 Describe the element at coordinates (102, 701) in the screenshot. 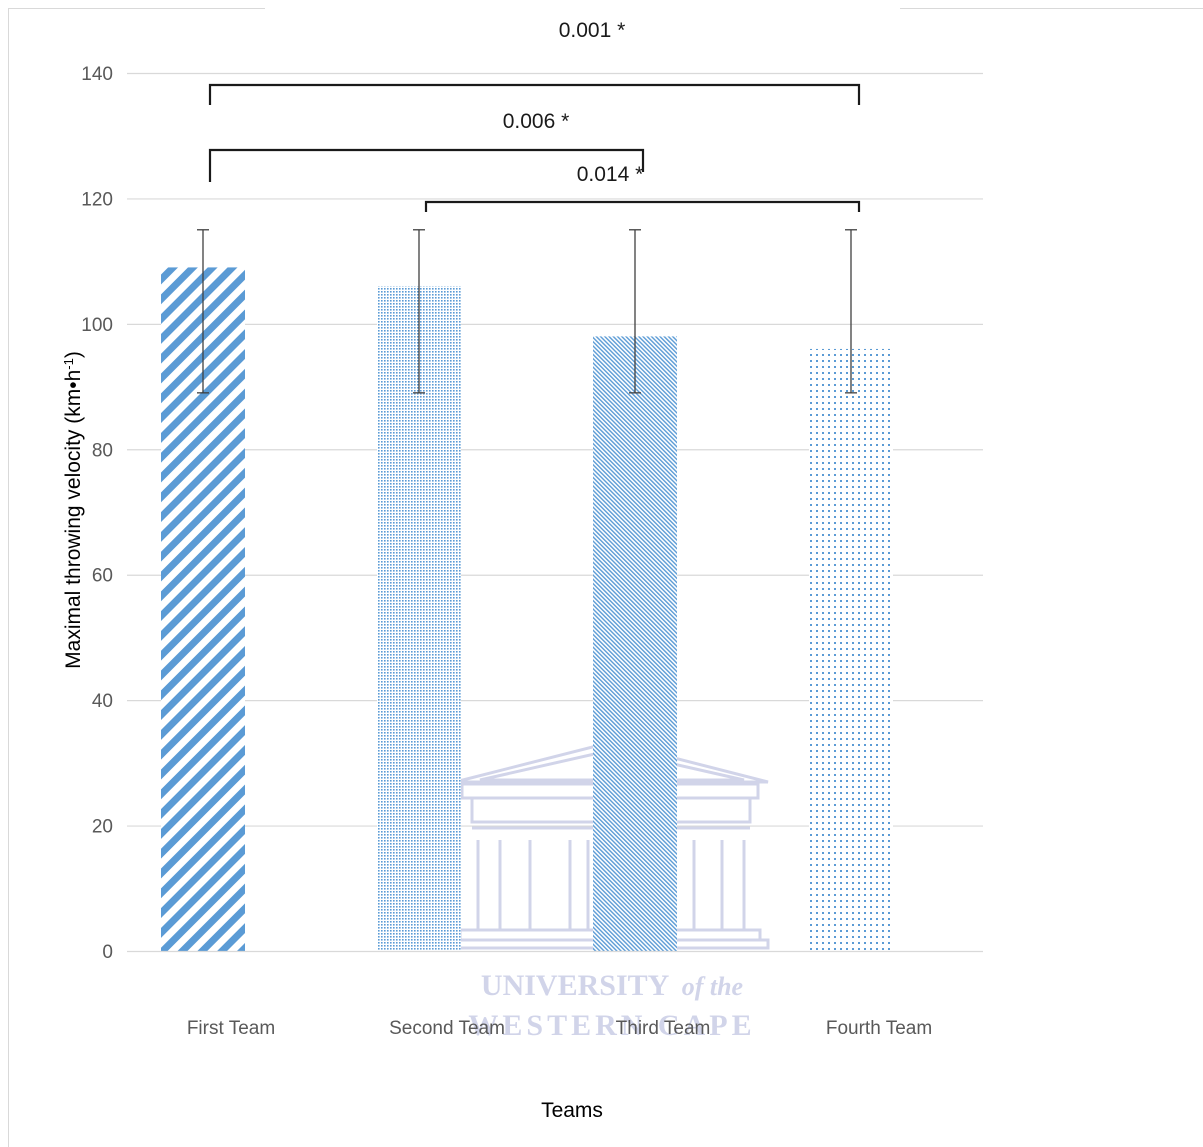

I see `y-tick-label: 40` at that location.